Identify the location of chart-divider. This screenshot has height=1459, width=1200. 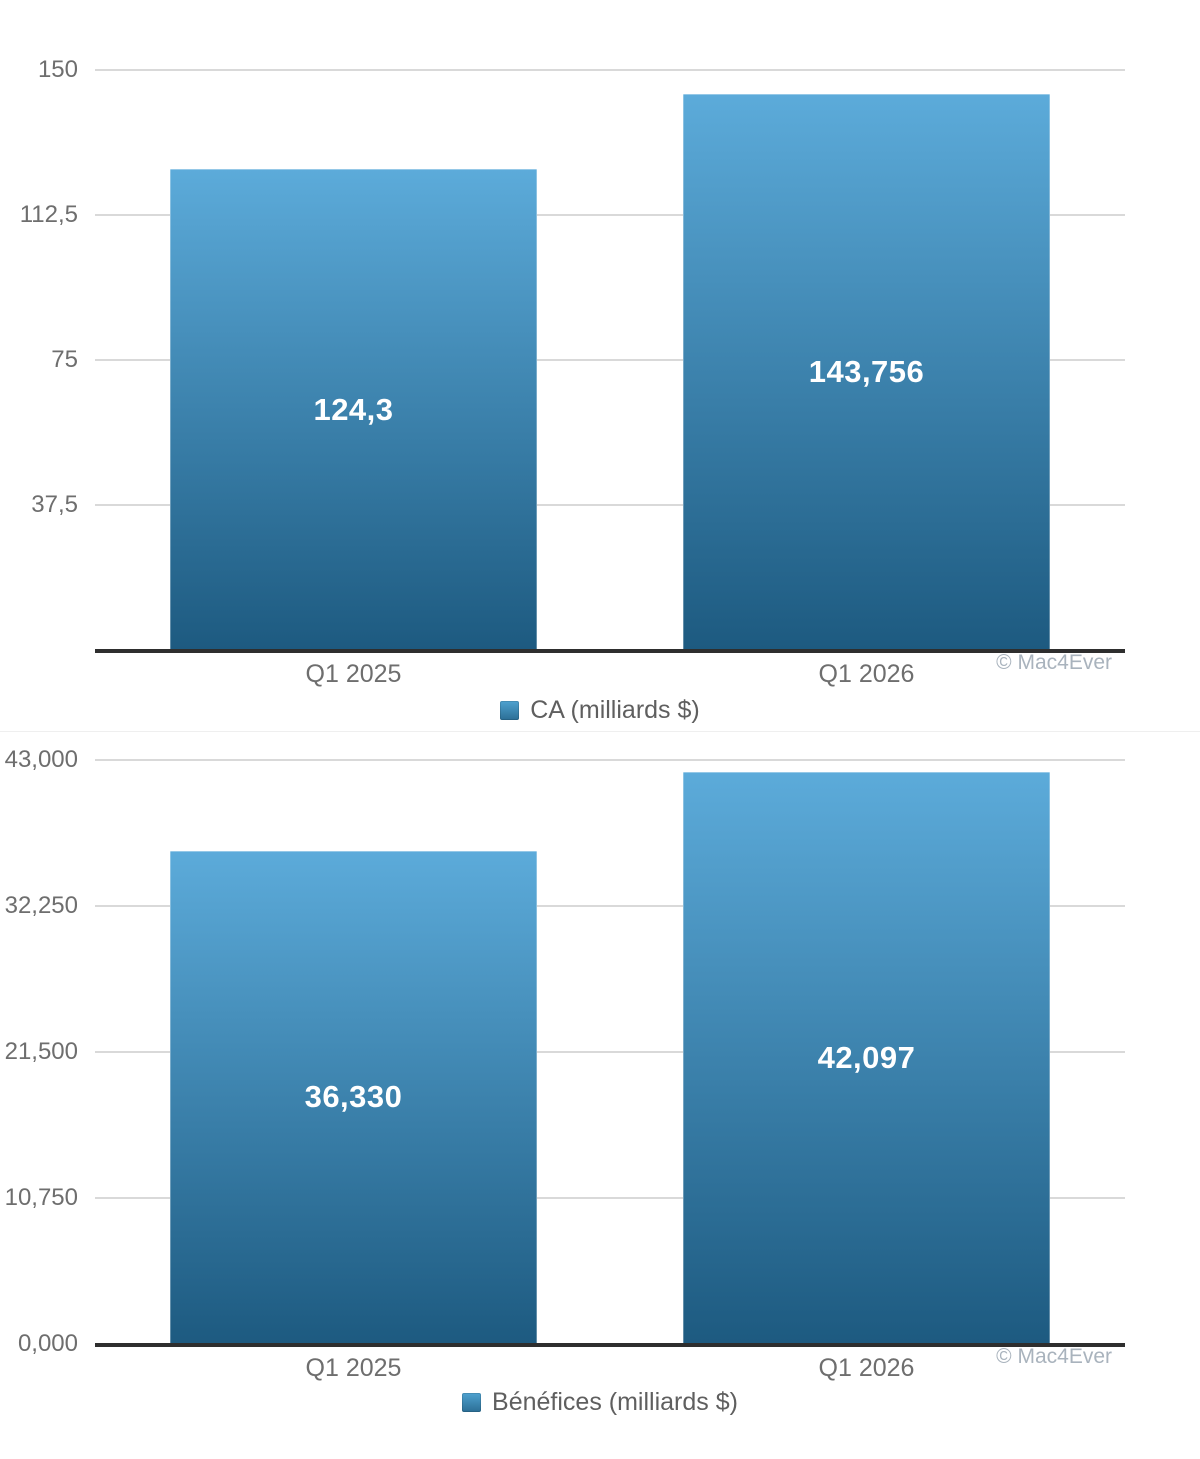
(600, 731).